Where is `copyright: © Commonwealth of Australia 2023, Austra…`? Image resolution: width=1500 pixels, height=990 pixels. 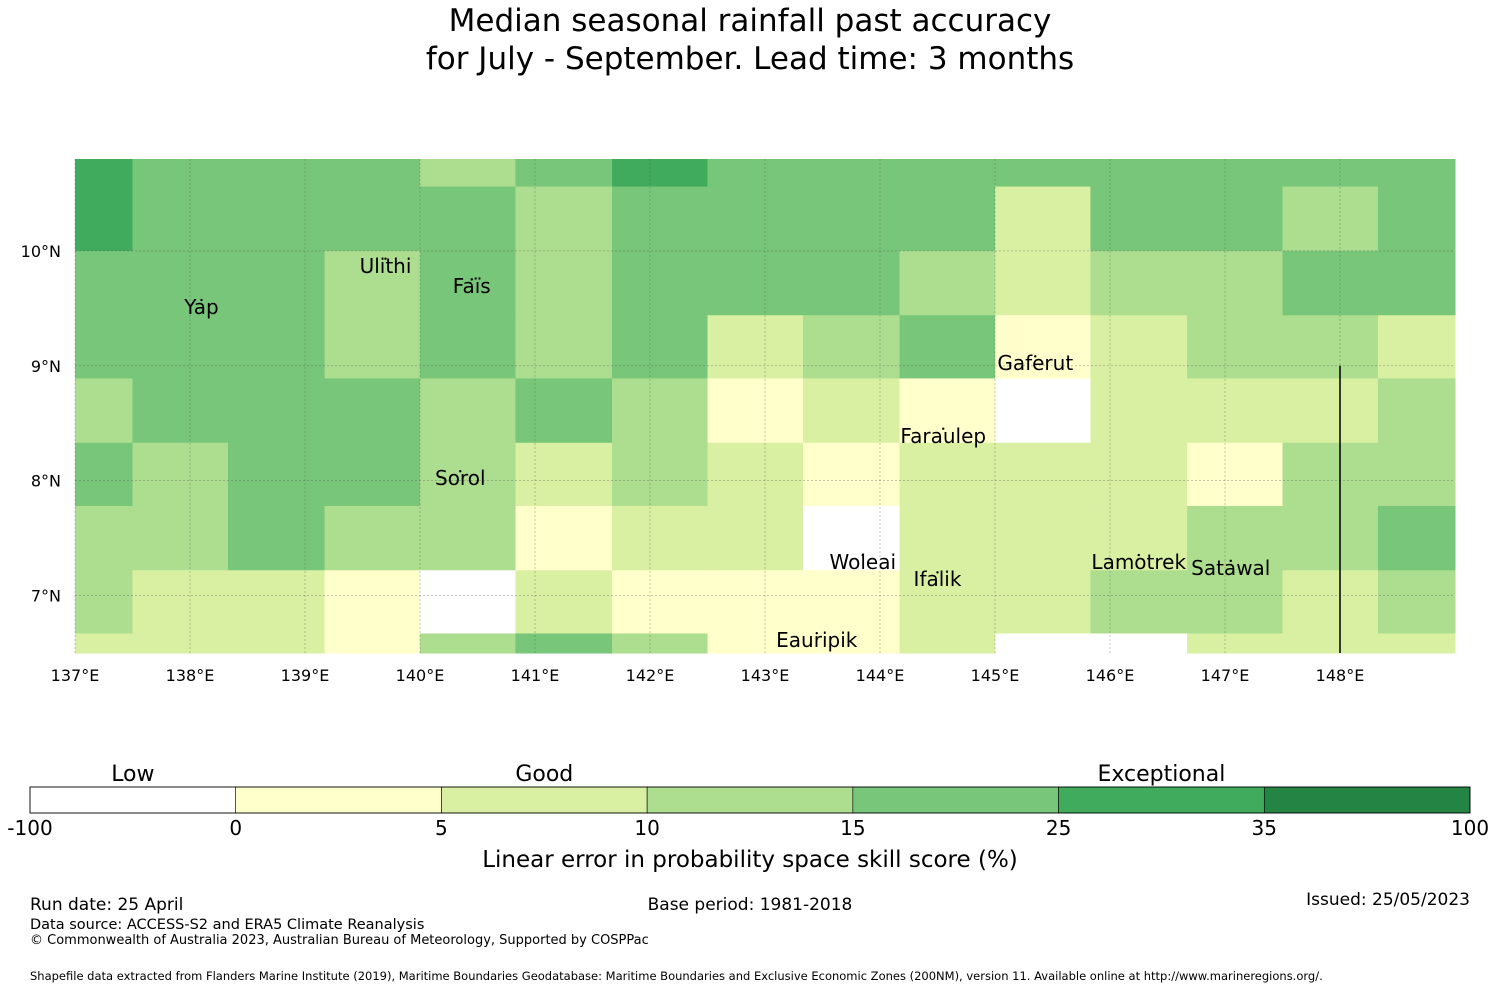 copyright: © Commonwealth of Australia 2023, Austra… is located at coordinates (339, 940).